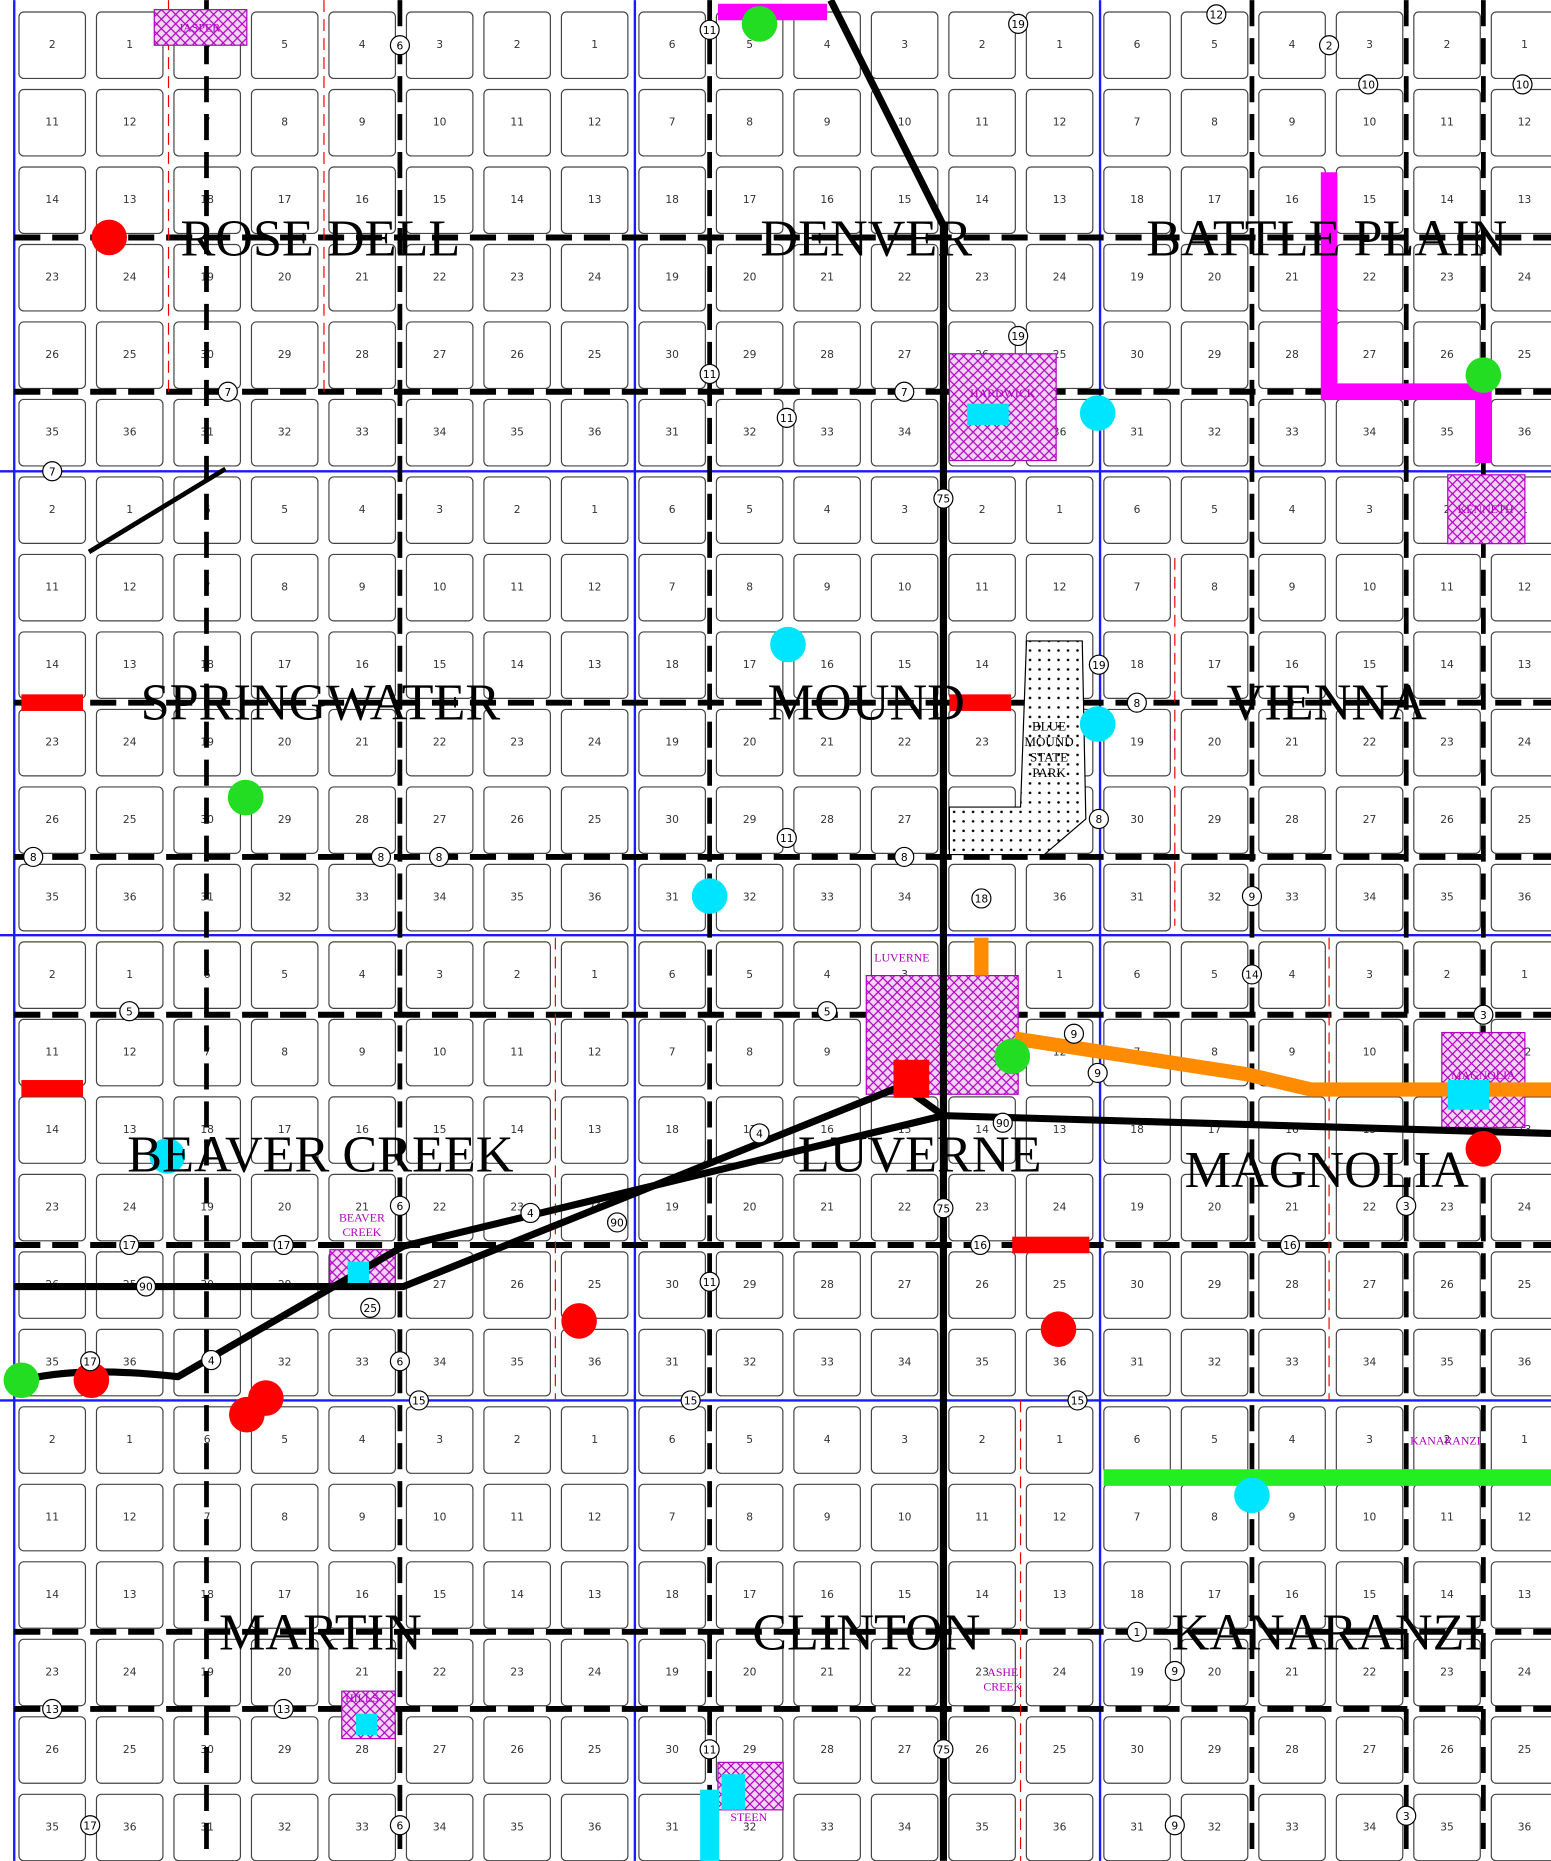  Describe the element at coordinates (320, 1633) in the screenshot. I see `township-name: MARTIN` at that location.